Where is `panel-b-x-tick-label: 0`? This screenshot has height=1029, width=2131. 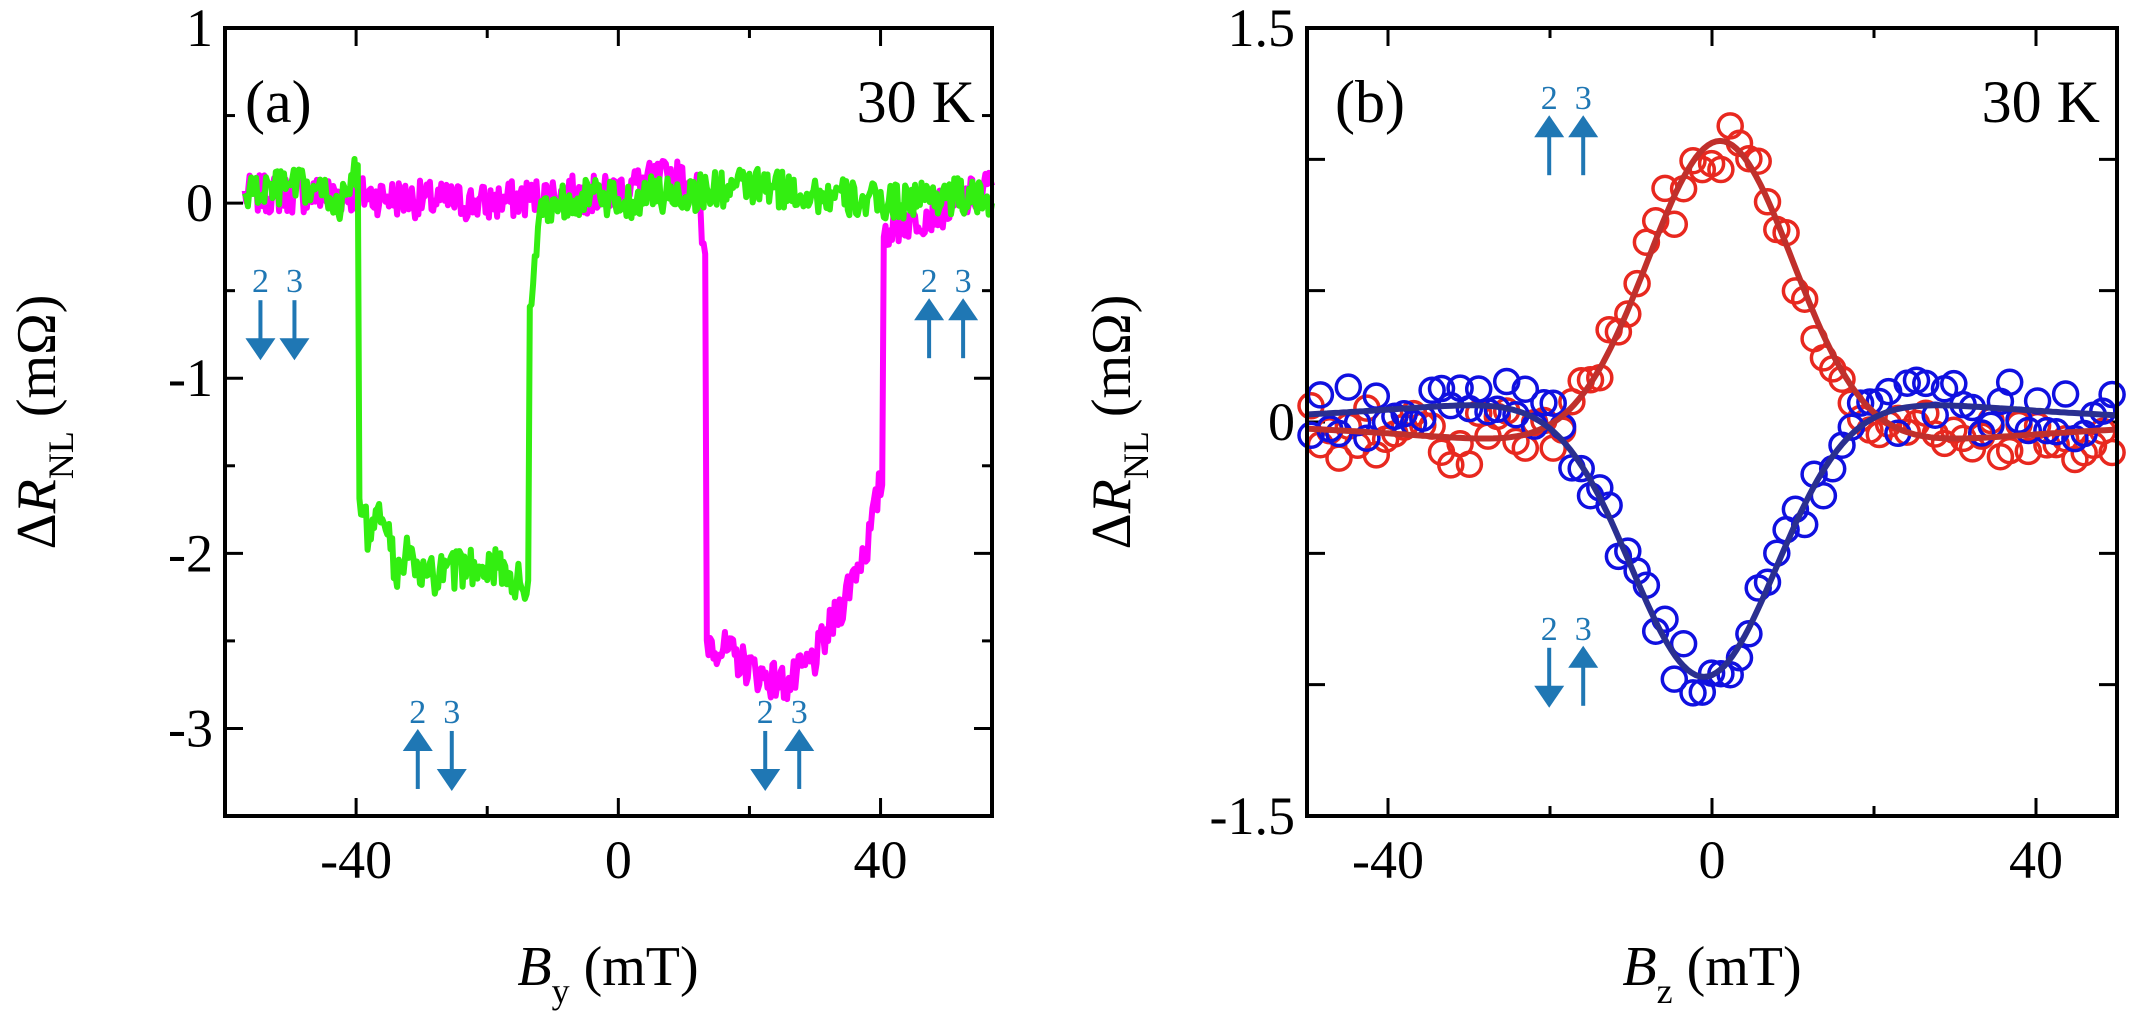 panel-b-x-tick-label: 0 is located at coordinates (1712, 860).